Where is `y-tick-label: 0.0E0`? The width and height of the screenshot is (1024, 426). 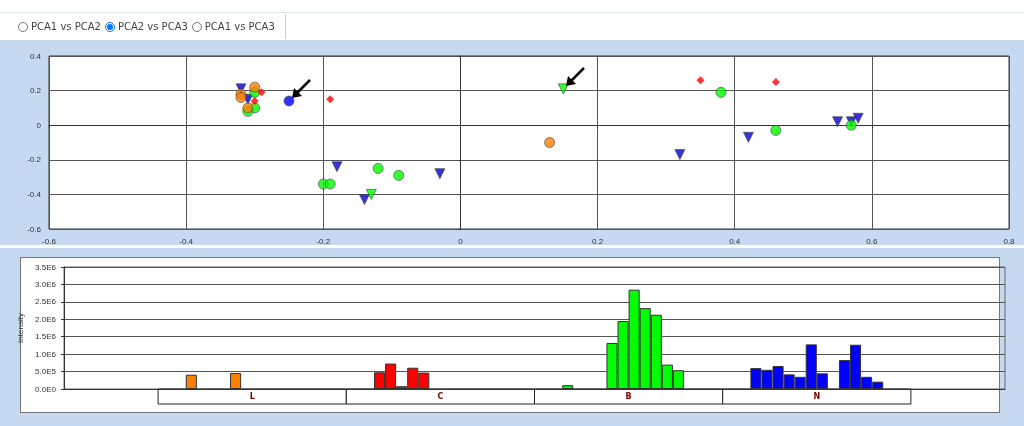
y-tick-label: 0.0E0 is located at coordinates (46, 389).